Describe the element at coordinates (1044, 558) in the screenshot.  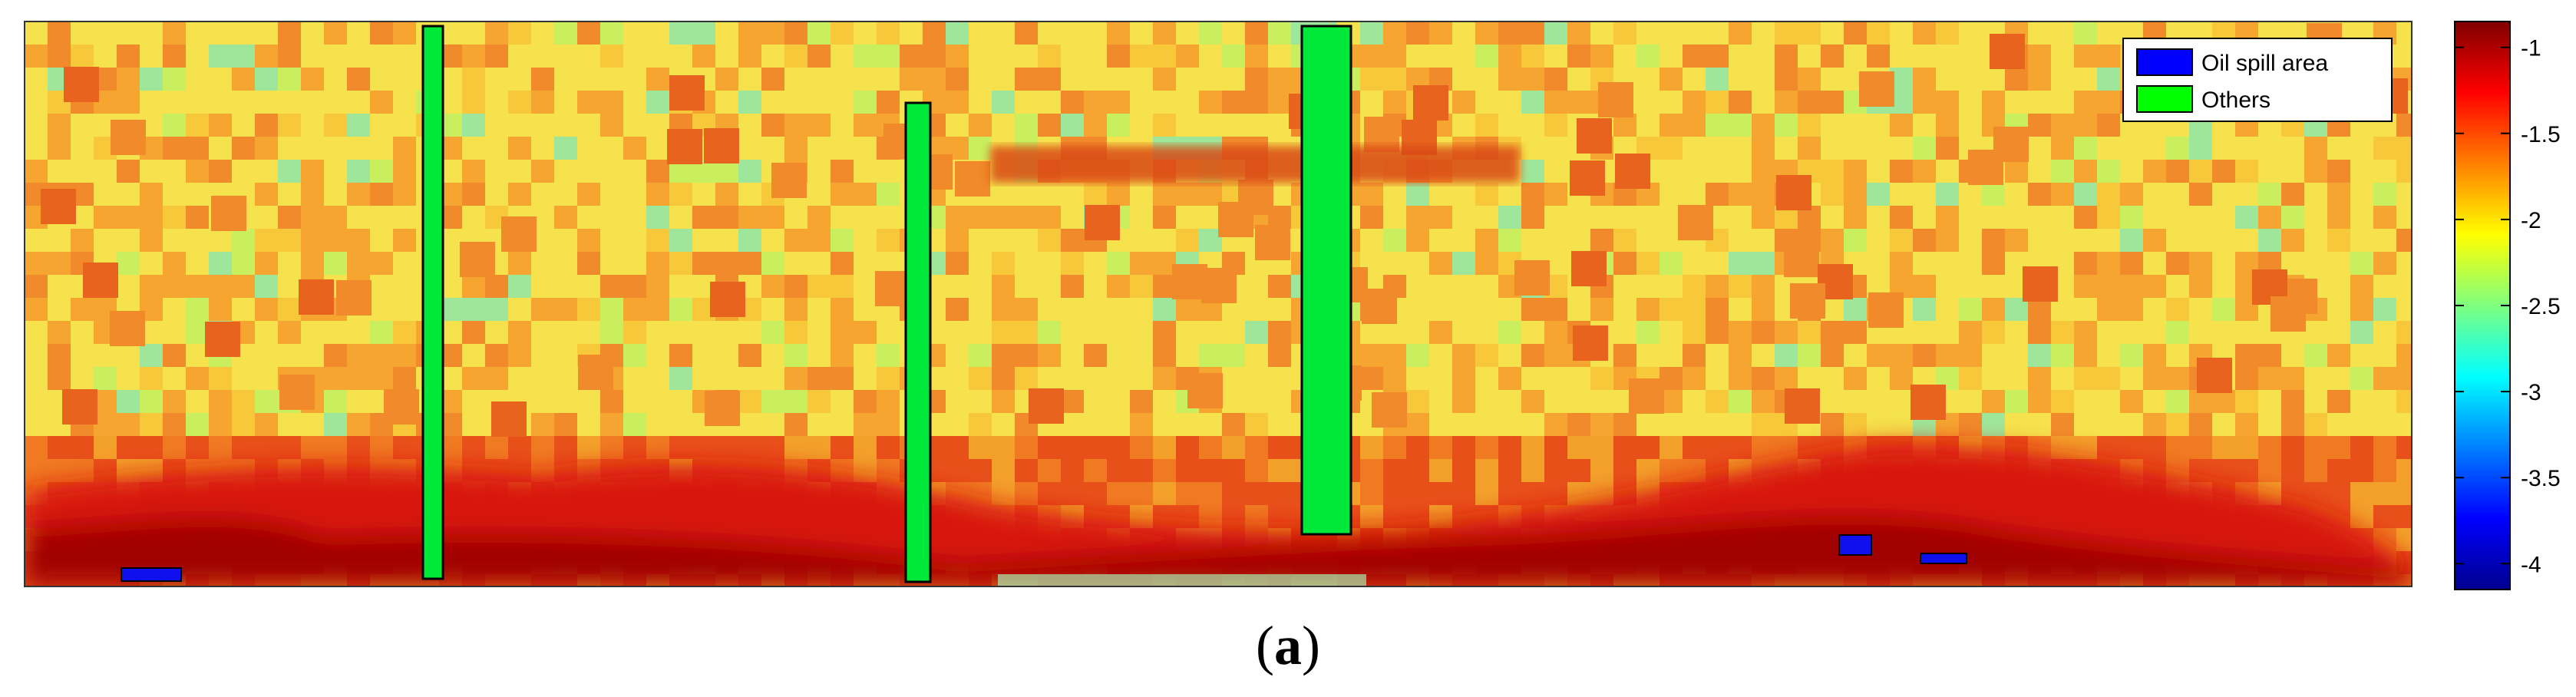
I see `oil-spill-markers` at that location.